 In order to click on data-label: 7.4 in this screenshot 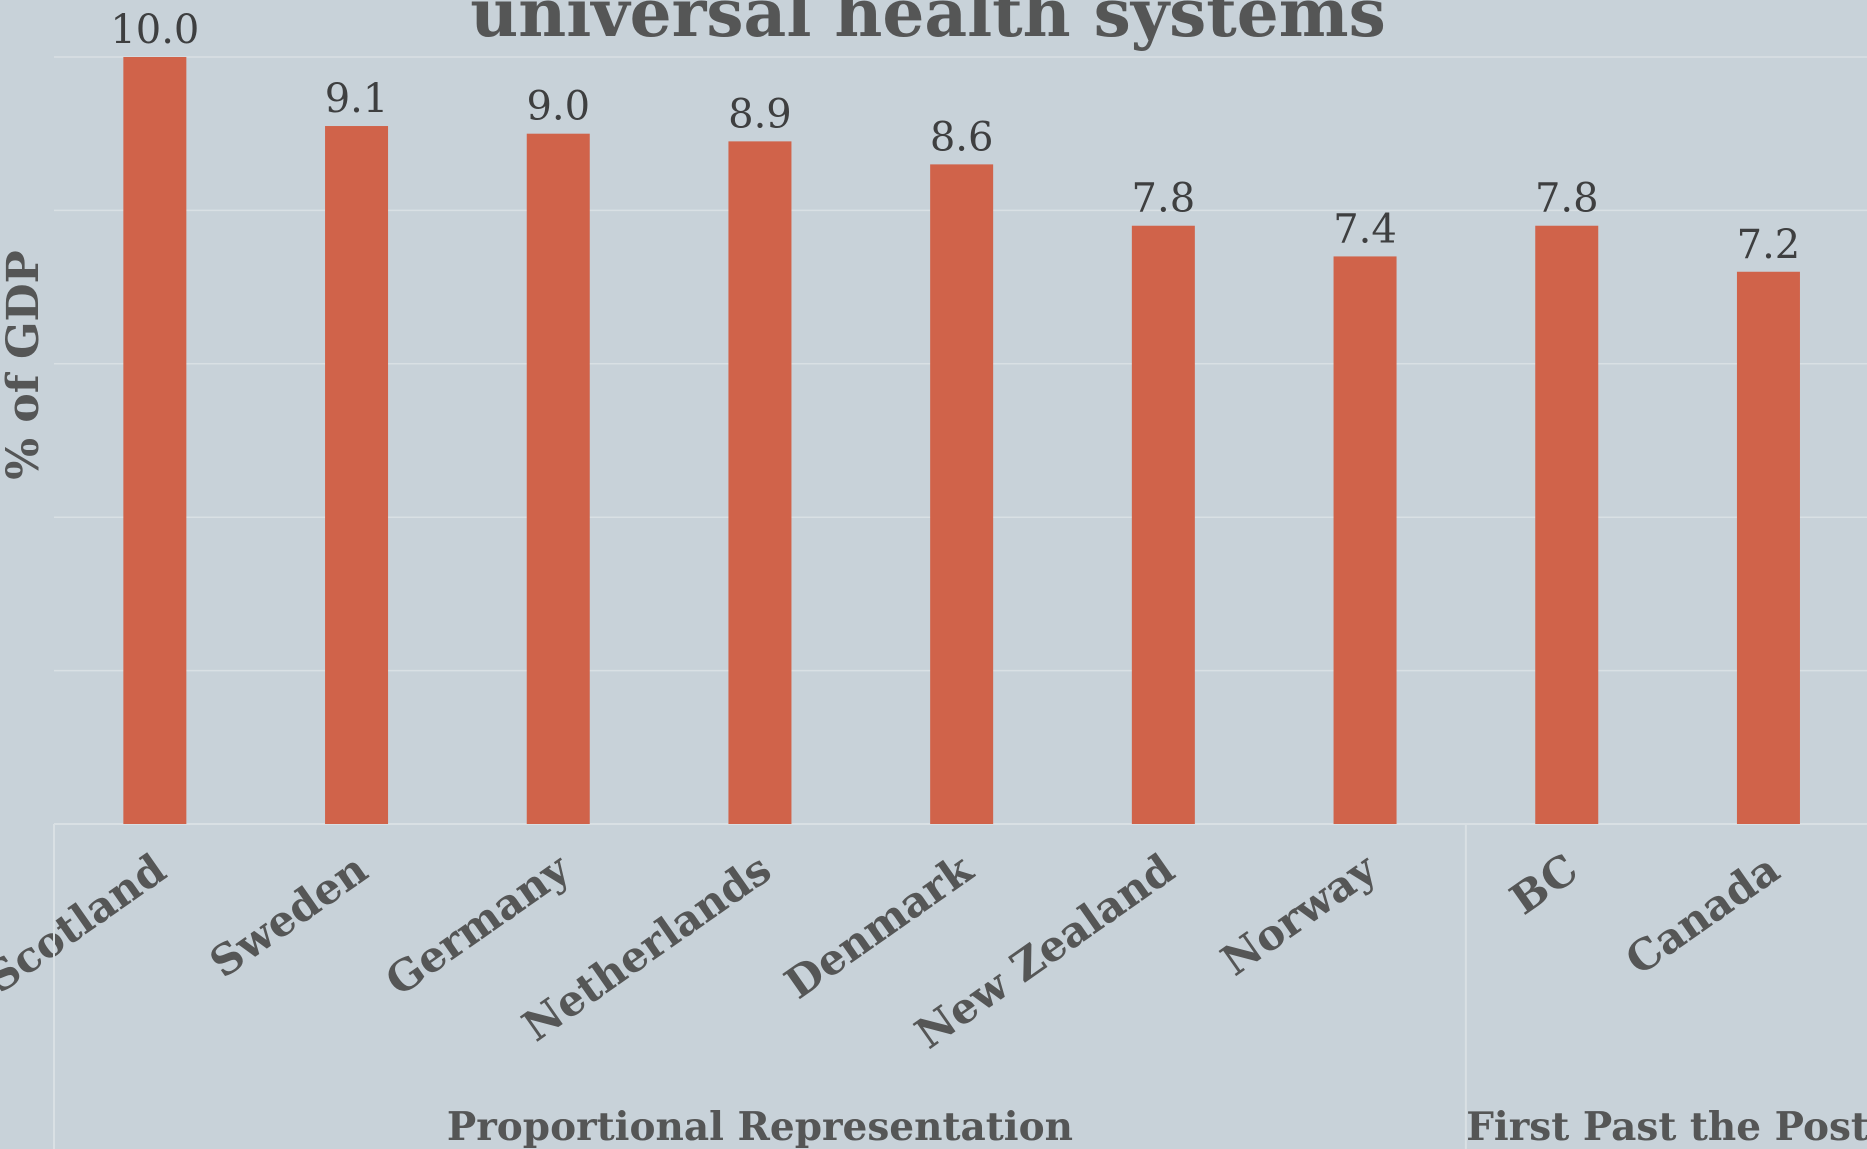, I will do `click(1365, 229)`.